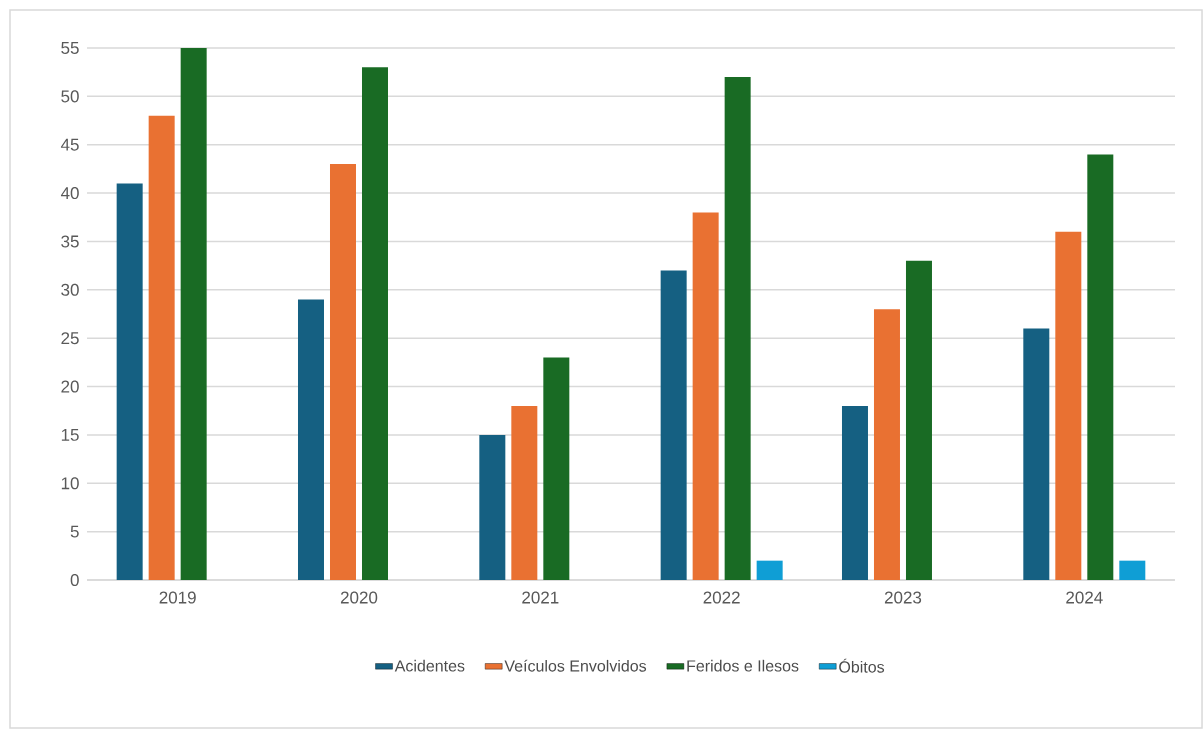 The width and height of the screenshot is (1203, 729). I want to click on y-tick-label: 20, so click(70, 386).